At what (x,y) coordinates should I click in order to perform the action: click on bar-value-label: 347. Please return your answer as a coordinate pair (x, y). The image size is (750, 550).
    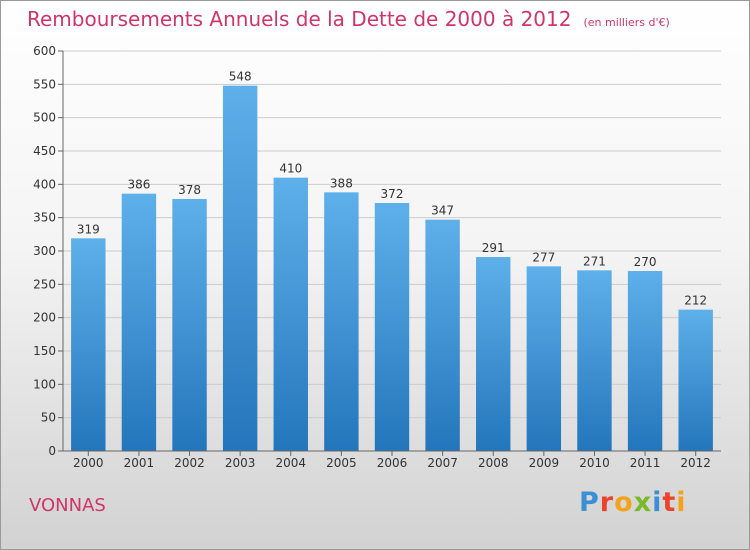
    Looking at the image, I should click on (442, 211).